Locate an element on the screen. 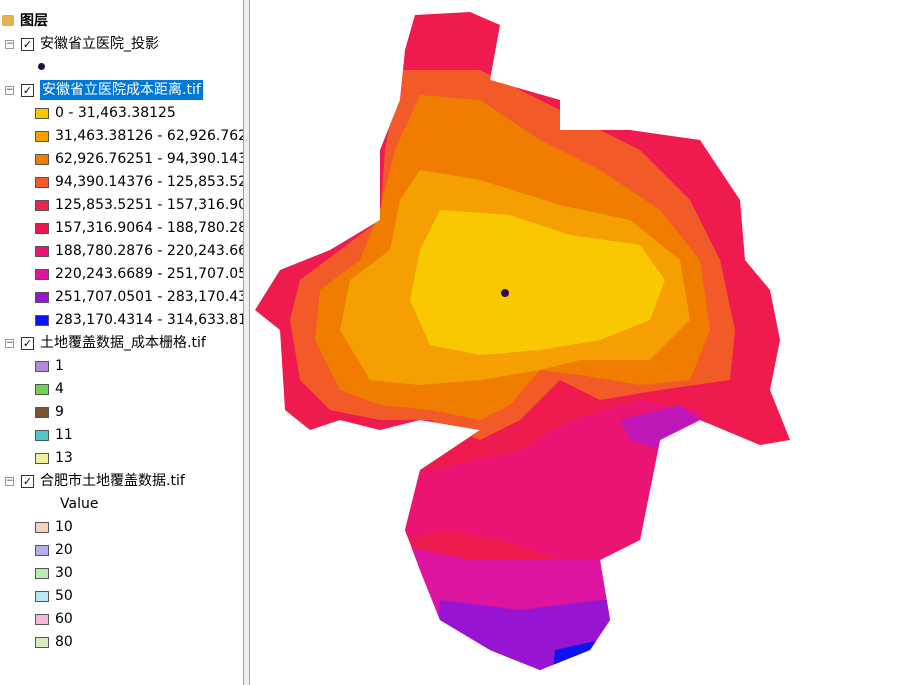 Image resolution: width=900 pixels, height=685 pixels. legend-label: 251,707.0501 - 283,170.43 is located at coordinates (149, 297).